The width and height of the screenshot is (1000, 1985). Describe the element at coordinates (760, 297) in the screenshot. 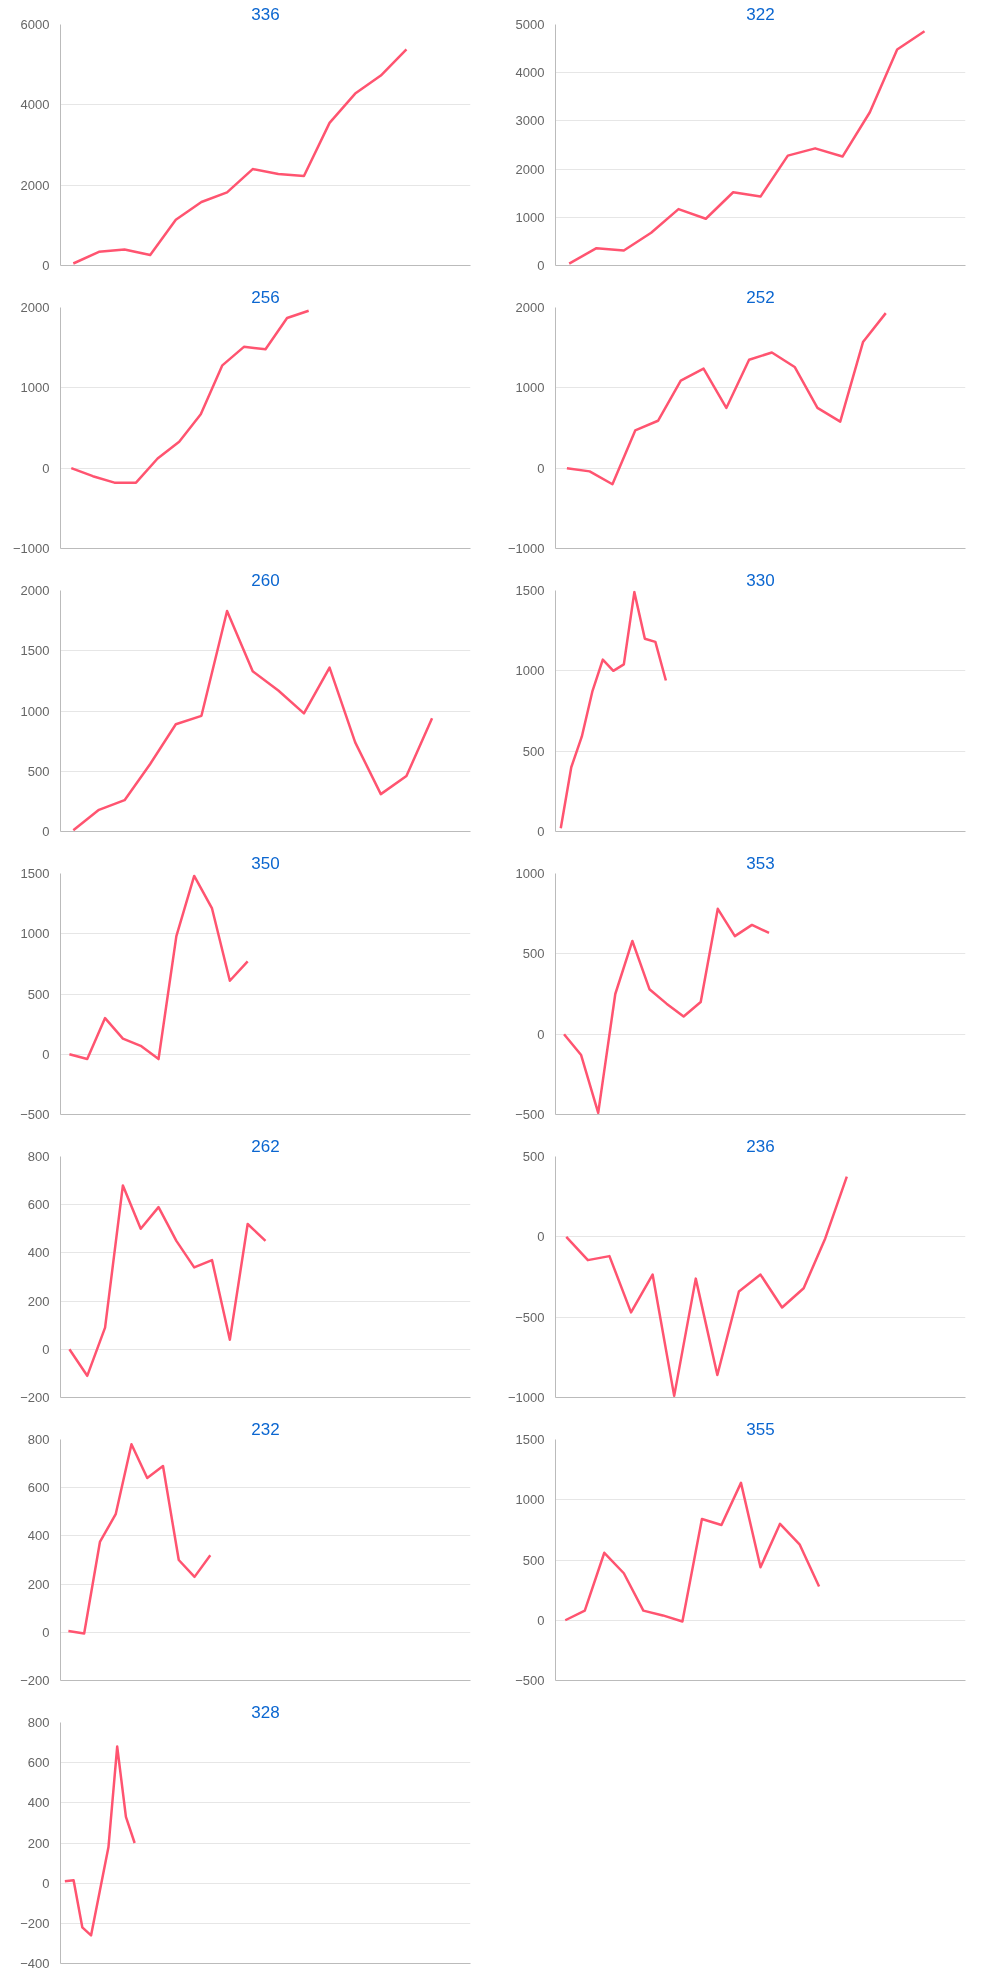

I see `chart-title: 252` at that location.